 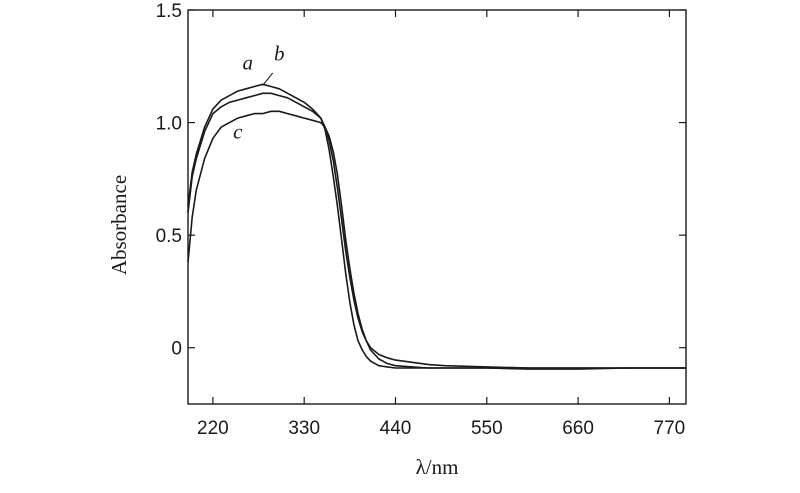 I want to click on x-tick-label: 550, so click(x=487, y=428).